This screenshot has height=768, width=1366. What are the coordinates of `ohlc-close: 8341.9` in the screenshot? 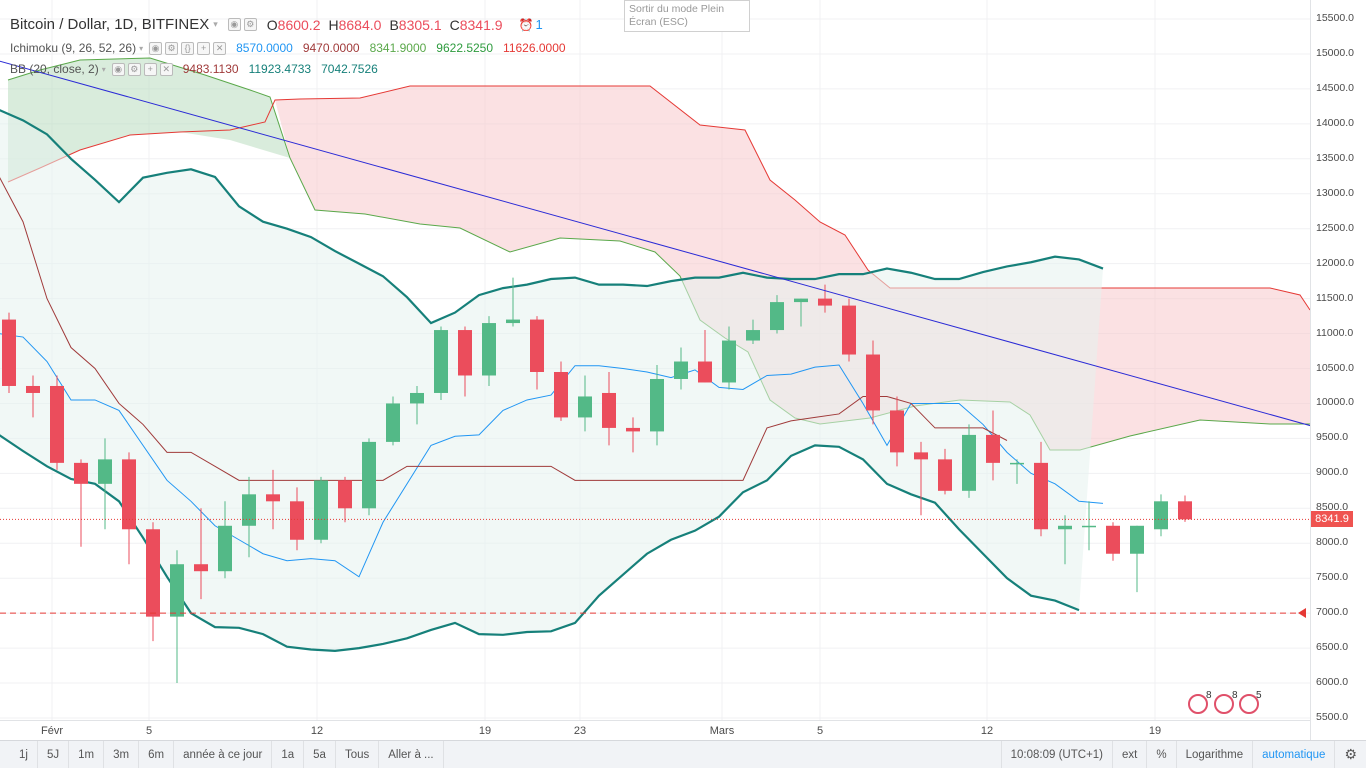 It's located at (481, 24).